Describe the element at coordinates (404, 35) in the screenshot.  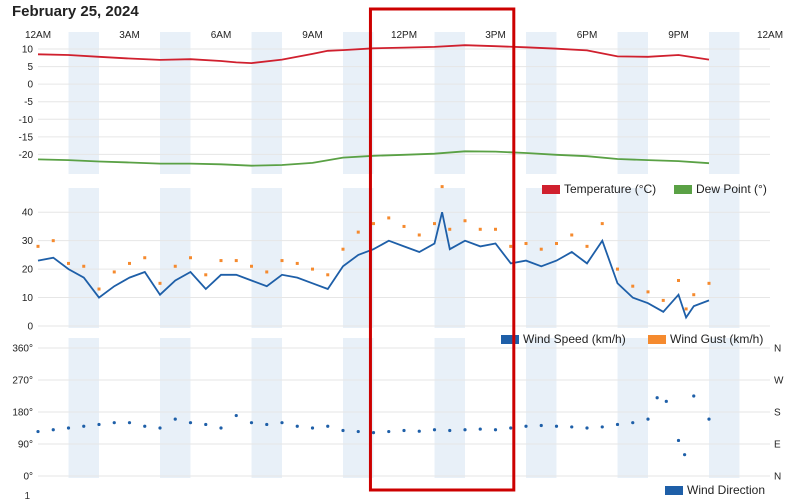
I see `time-tick-label: 12PM` at that location.